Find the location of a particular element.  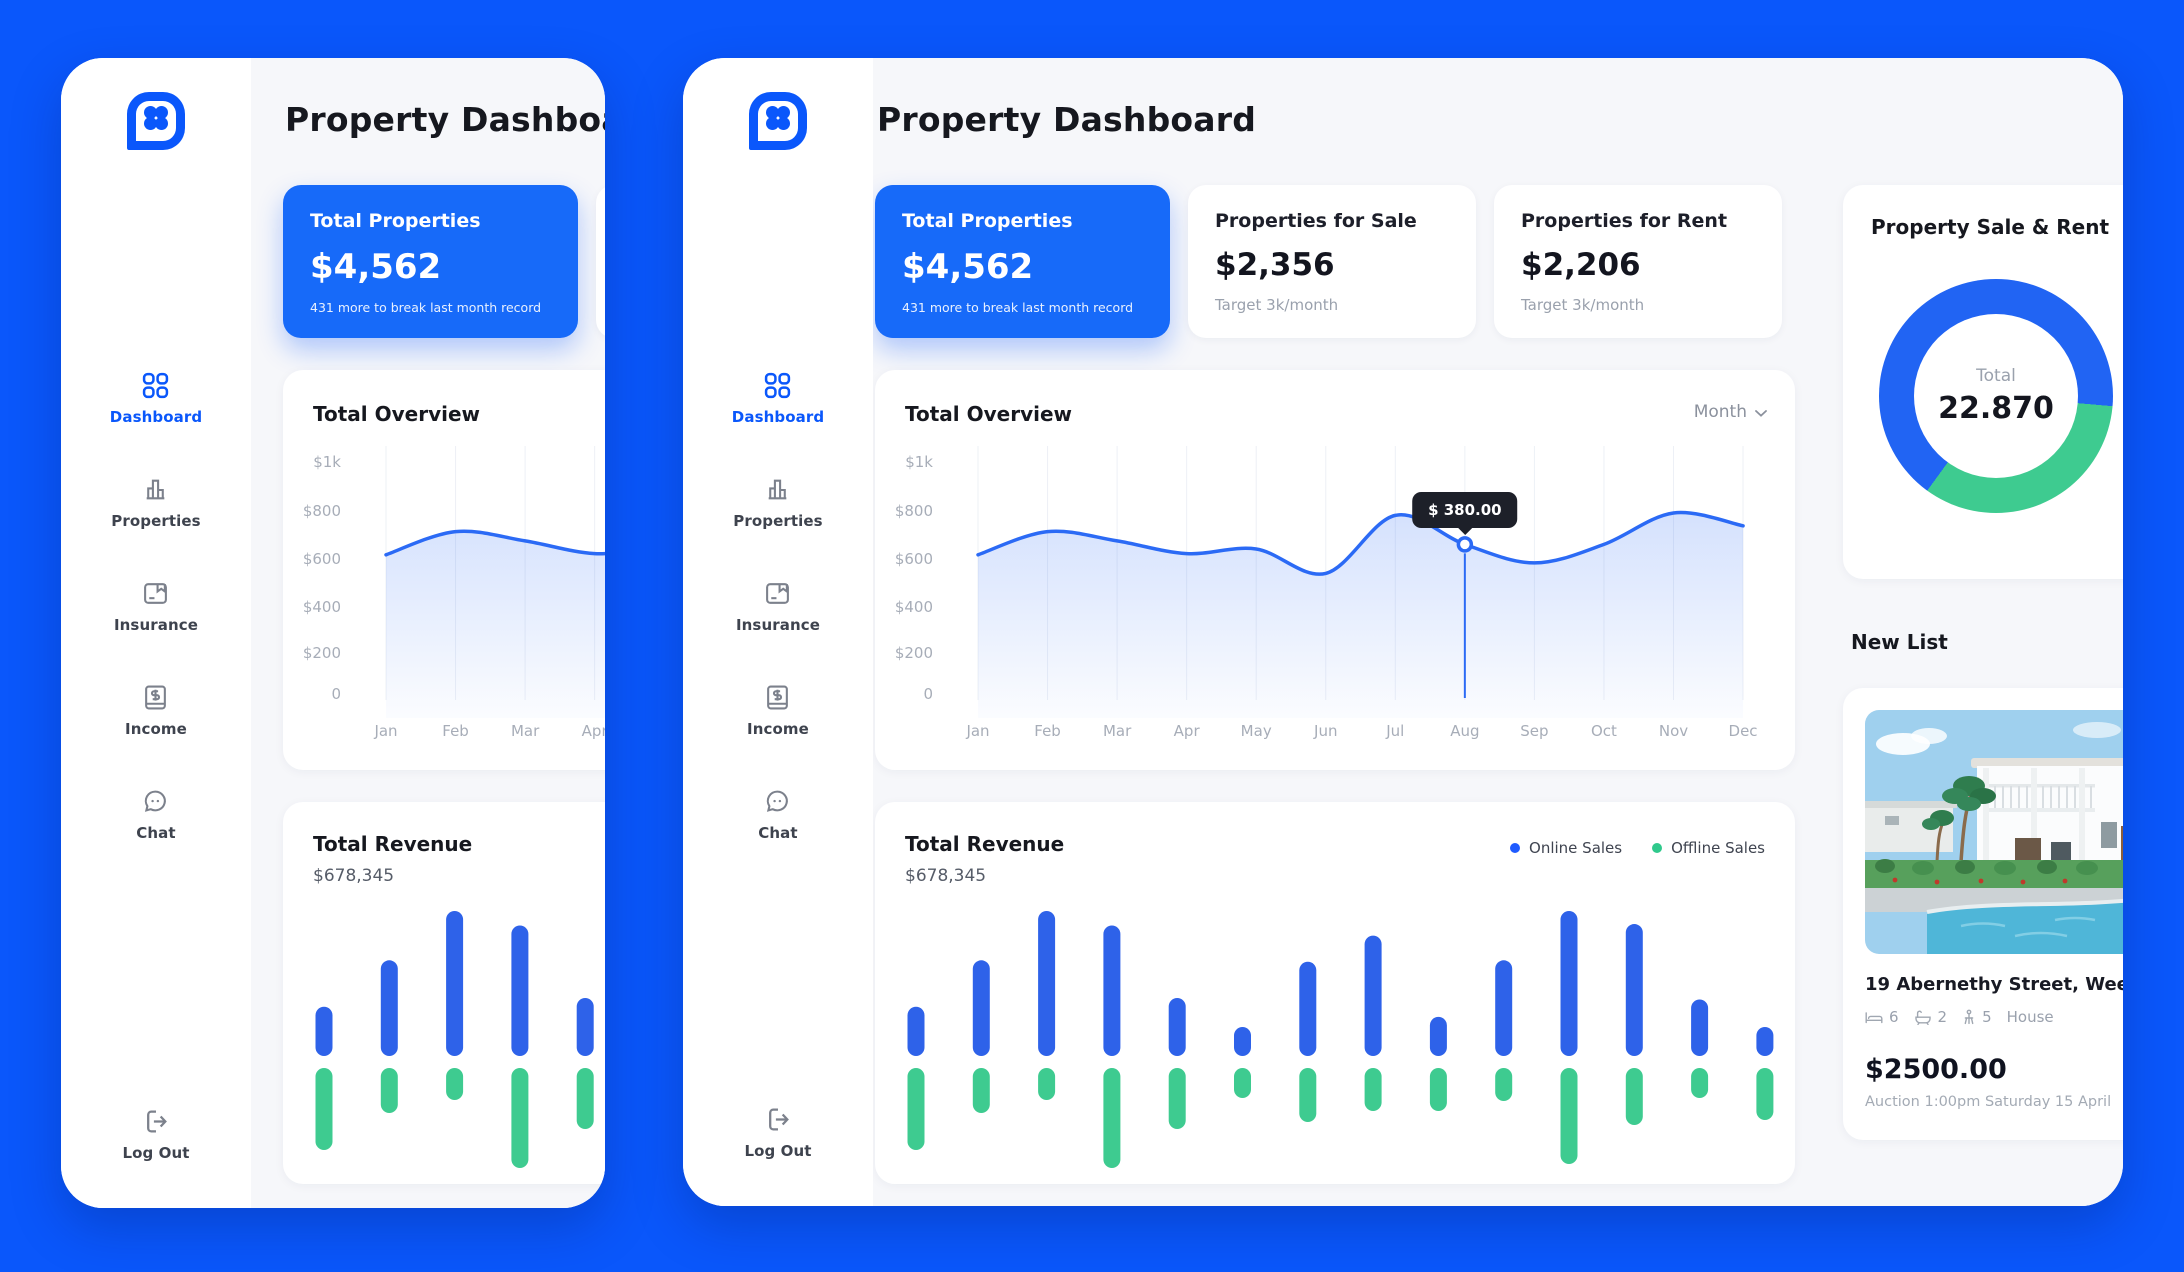

x-axis-label: Feb is located at coordinates (455, 731).